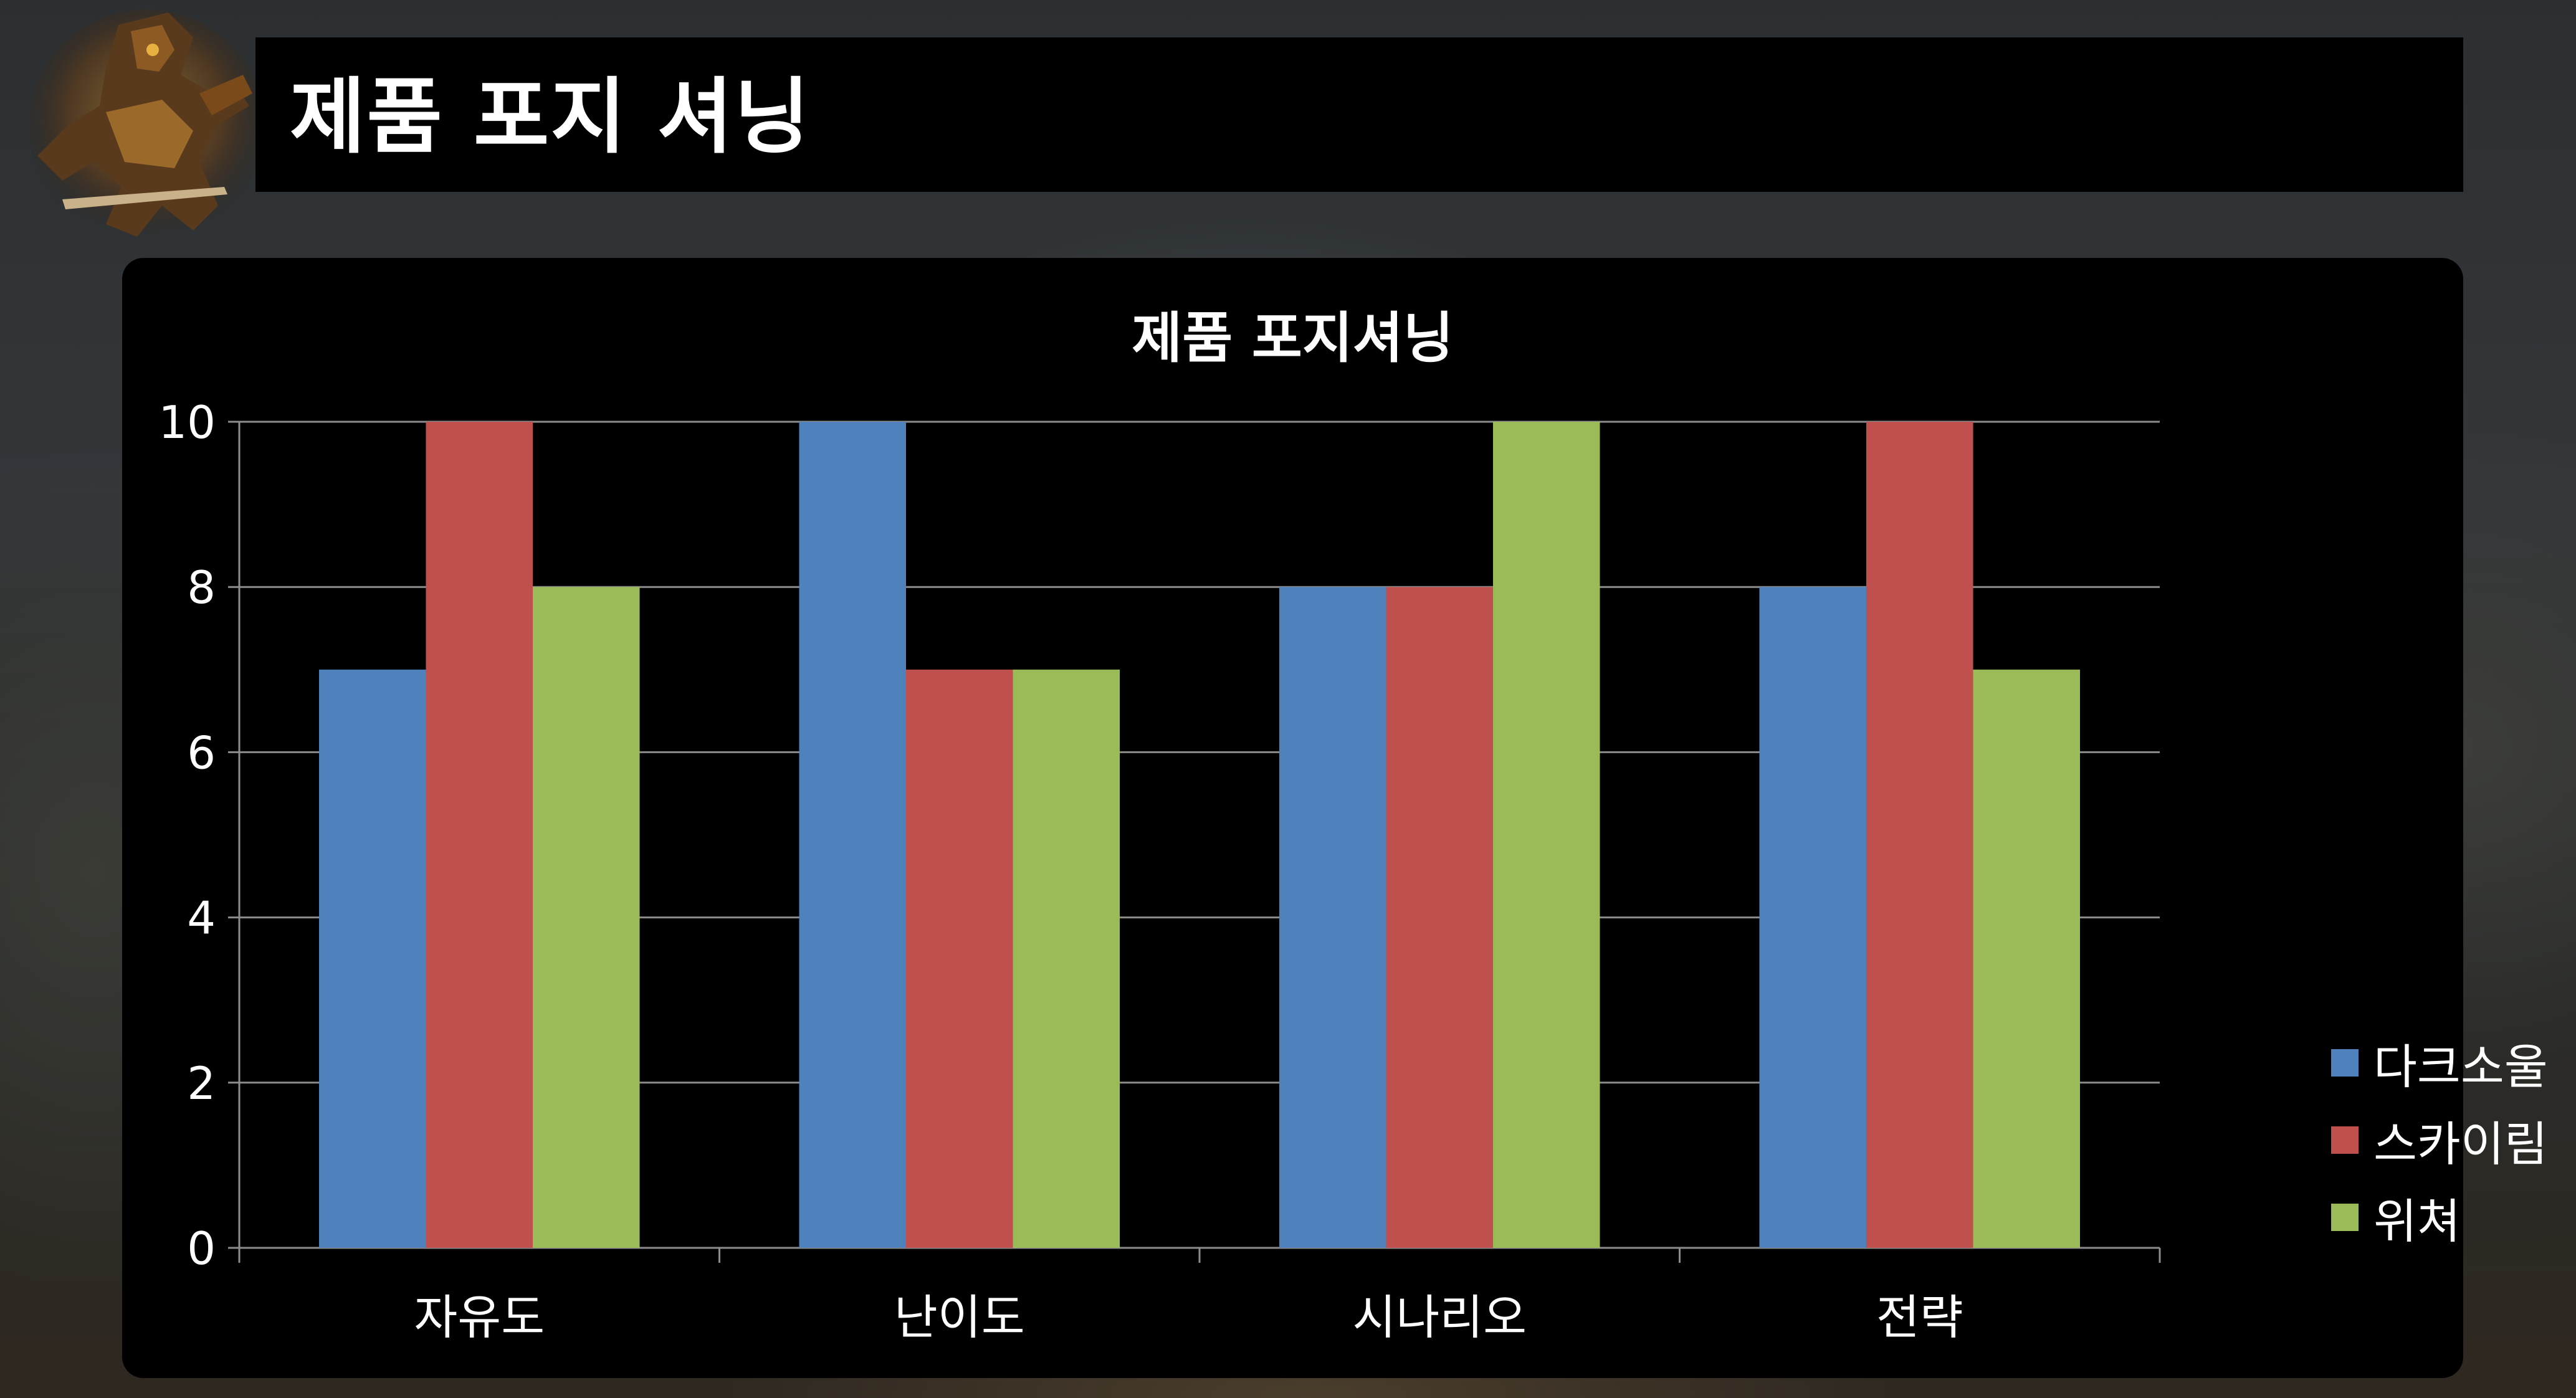 The width and height of the screenshot is (2576, 1398). Describe the element at coordinates (1359, 115) in the screenshot. I see `title-bar` at that location.